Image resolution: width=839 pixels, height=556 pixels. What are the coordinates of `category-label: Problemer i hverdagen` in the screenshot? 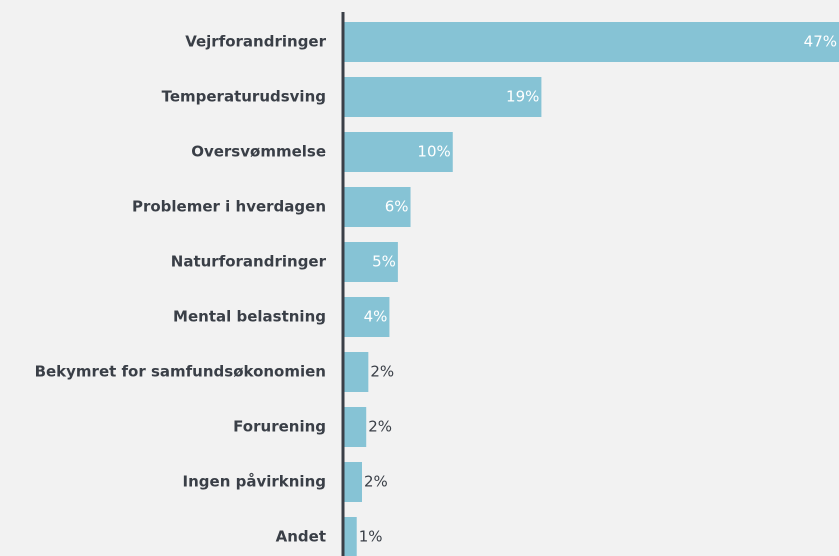 It's located at (229, 207).